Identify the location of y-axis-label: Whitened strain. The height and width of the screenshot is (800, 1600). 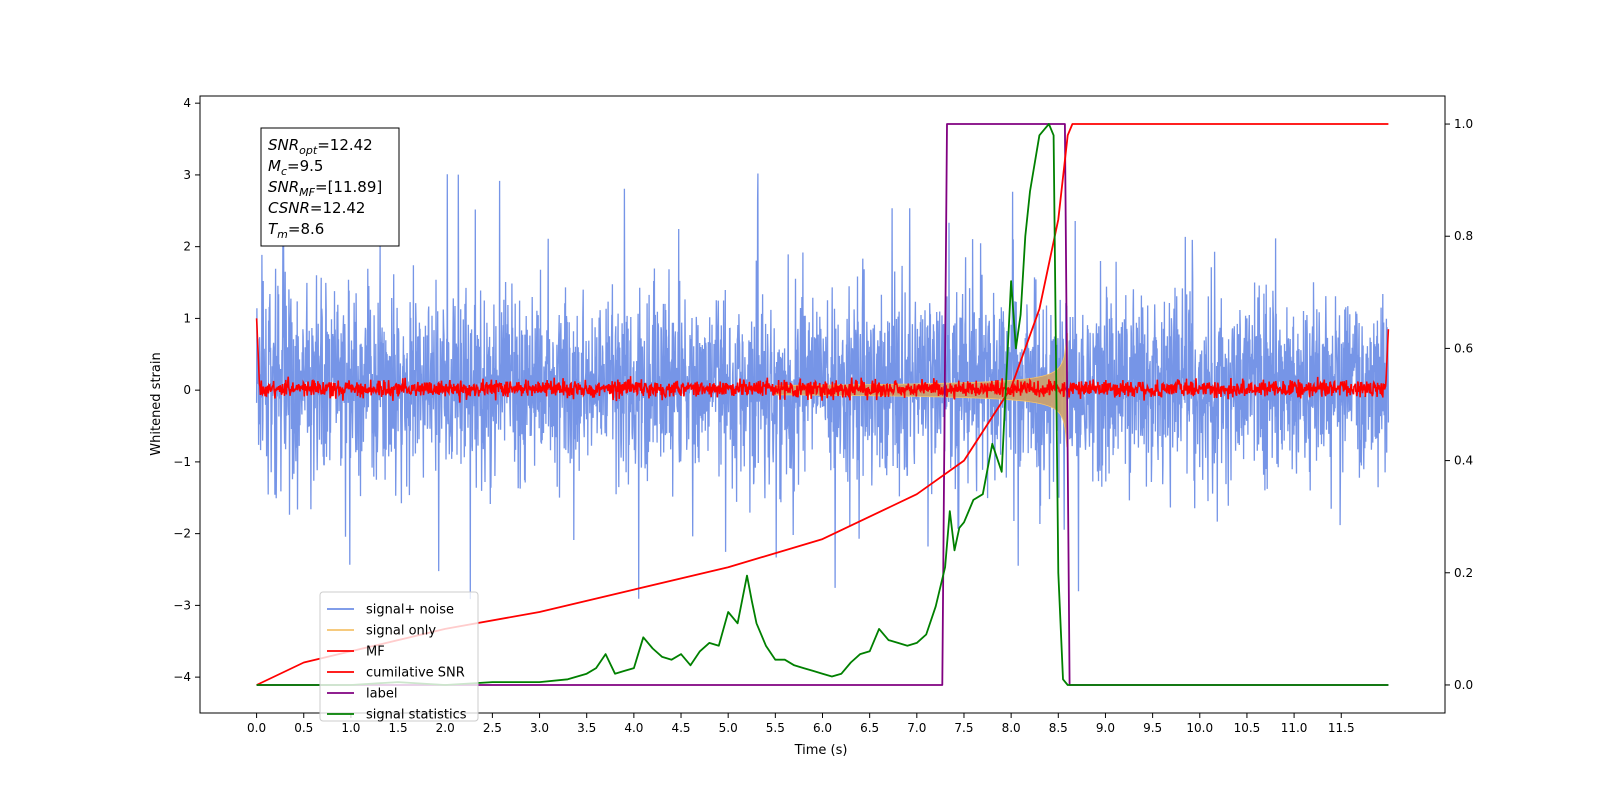
(156, 403).